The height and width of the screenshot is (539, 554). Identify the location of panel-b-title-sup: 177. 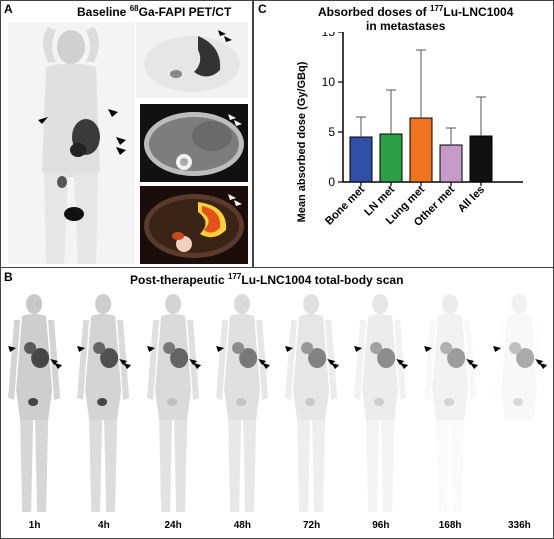
(235, 276).